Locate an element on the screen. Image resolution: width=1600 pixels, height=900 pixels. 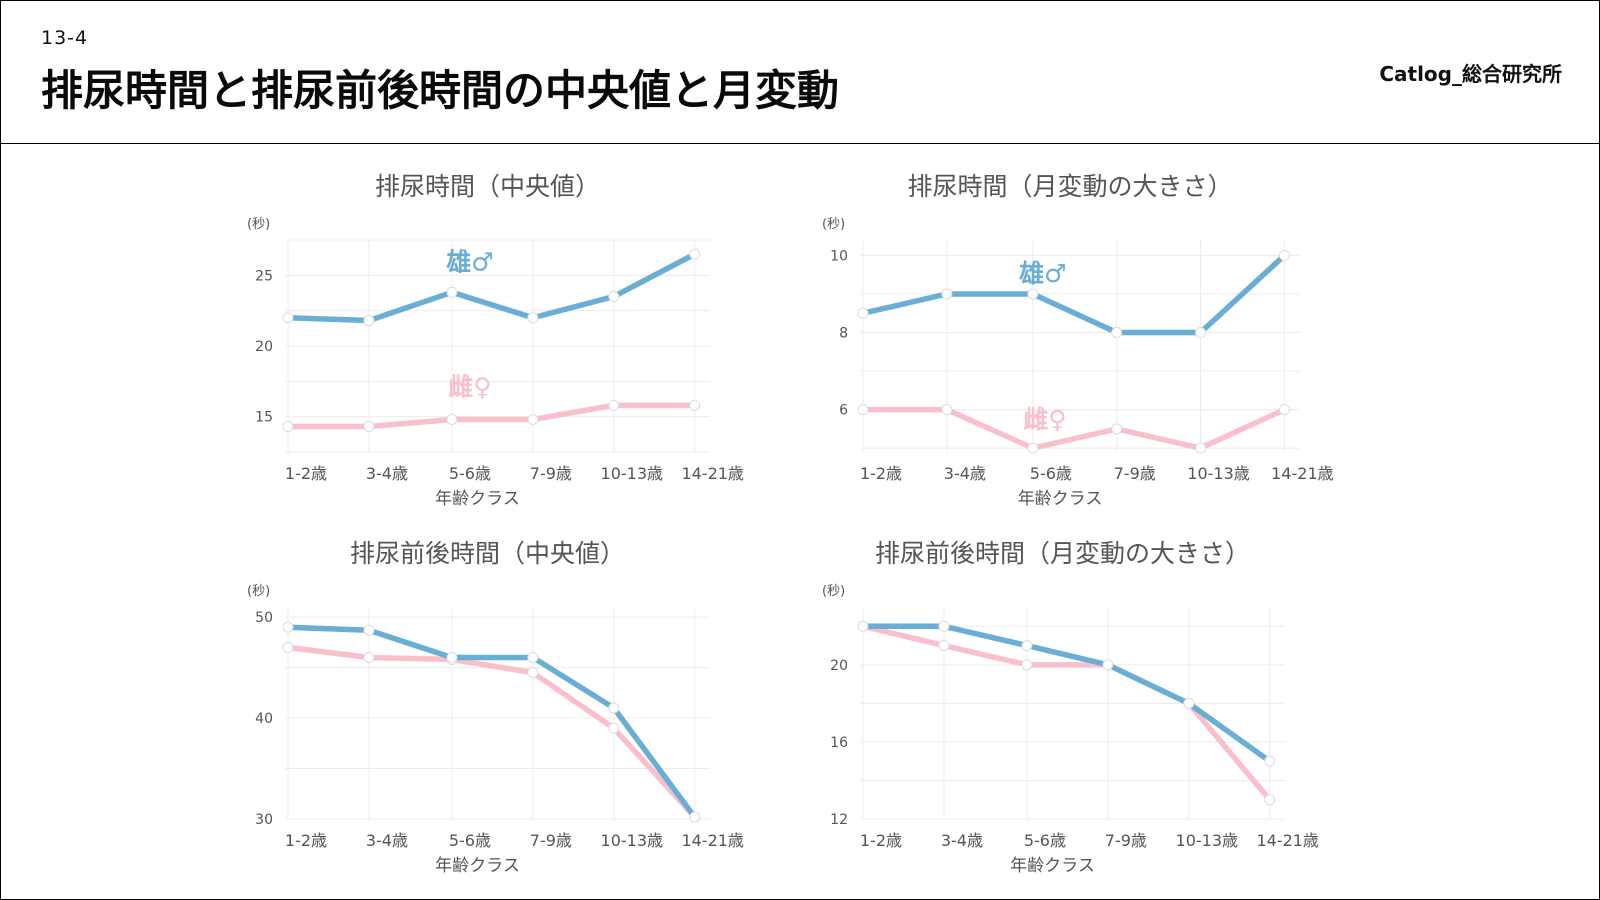
y-tick-label: 40 is located at coordinates (264, 719).